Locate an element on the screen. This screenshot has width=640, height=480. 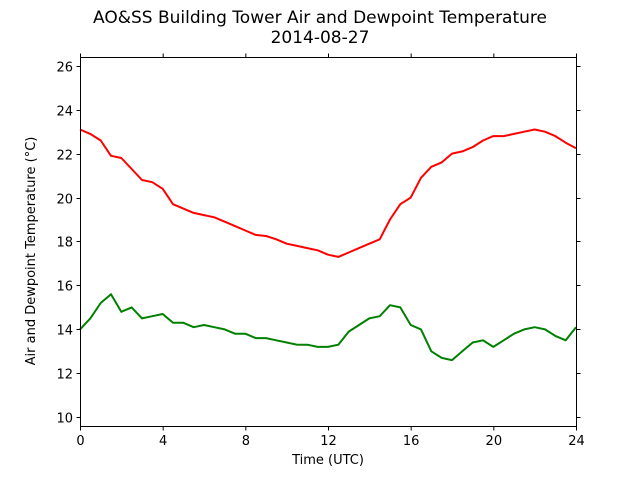
y-axis-label: Air and Dewpoint Temperature (°C) is located at coordinates (31, 251).